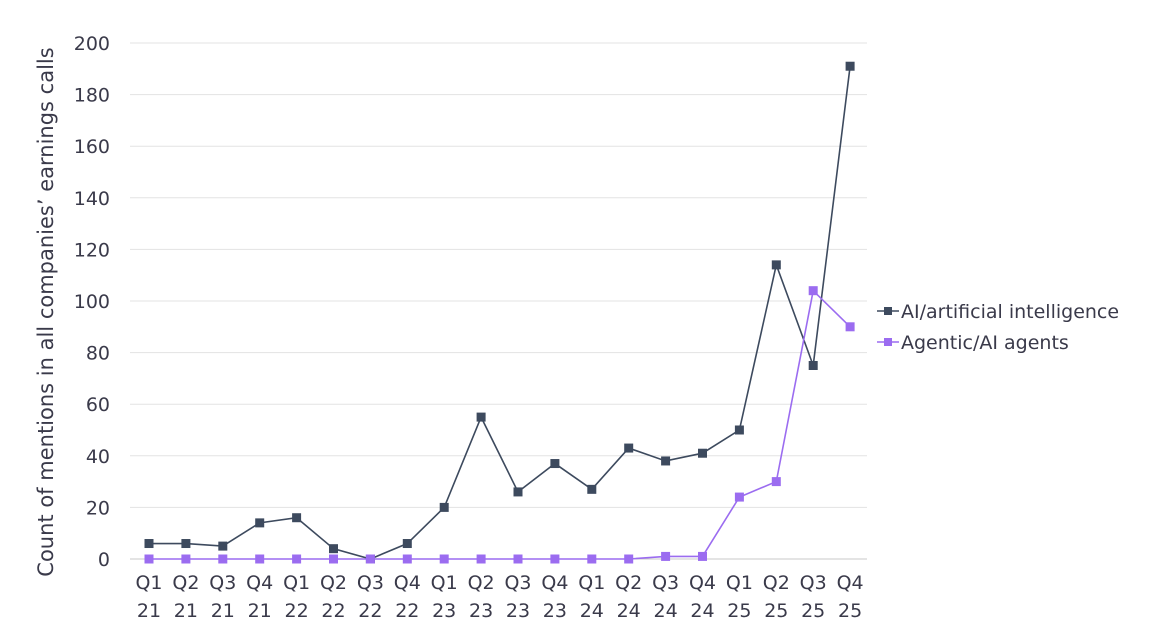  What do you see at coordinates (1010, 312) in the screenshot?
I see `legend-label: AI/artificial intelligence` at bounding box center [1010, 312].